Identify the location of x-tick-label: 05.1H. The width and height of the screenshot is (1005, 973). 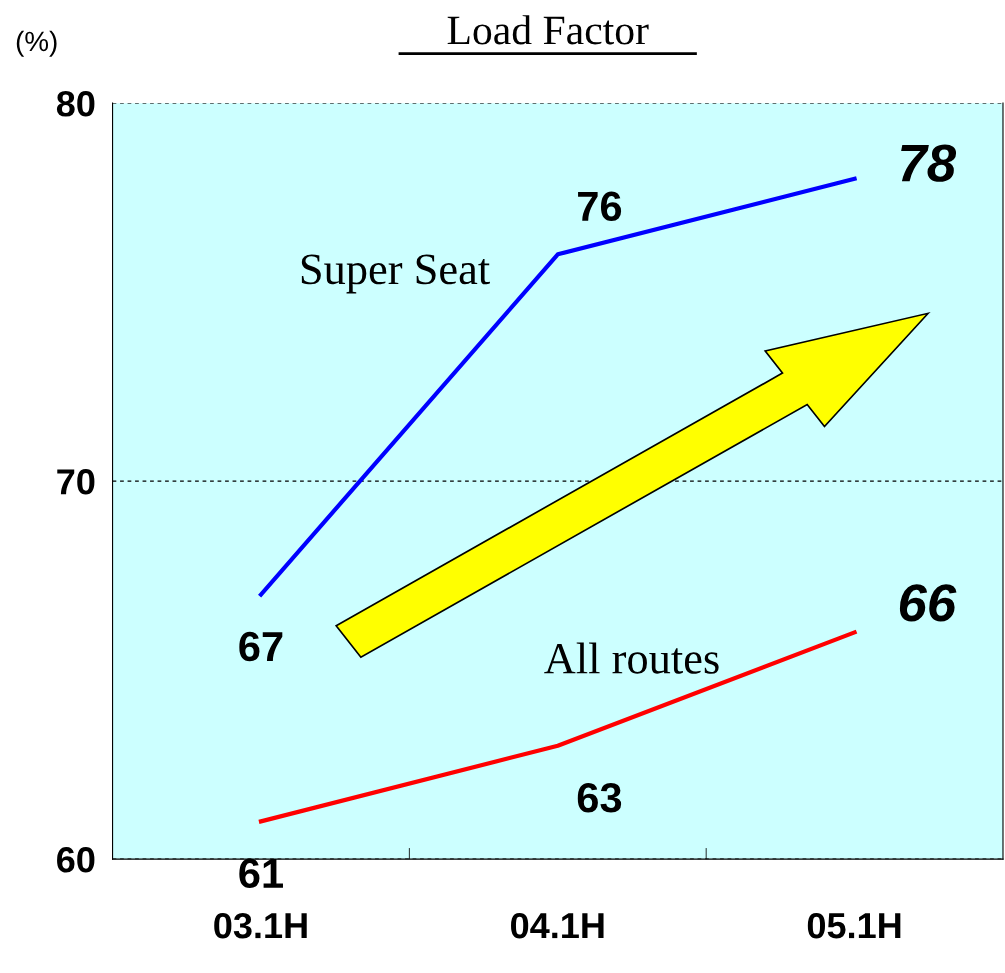
(854, 925).